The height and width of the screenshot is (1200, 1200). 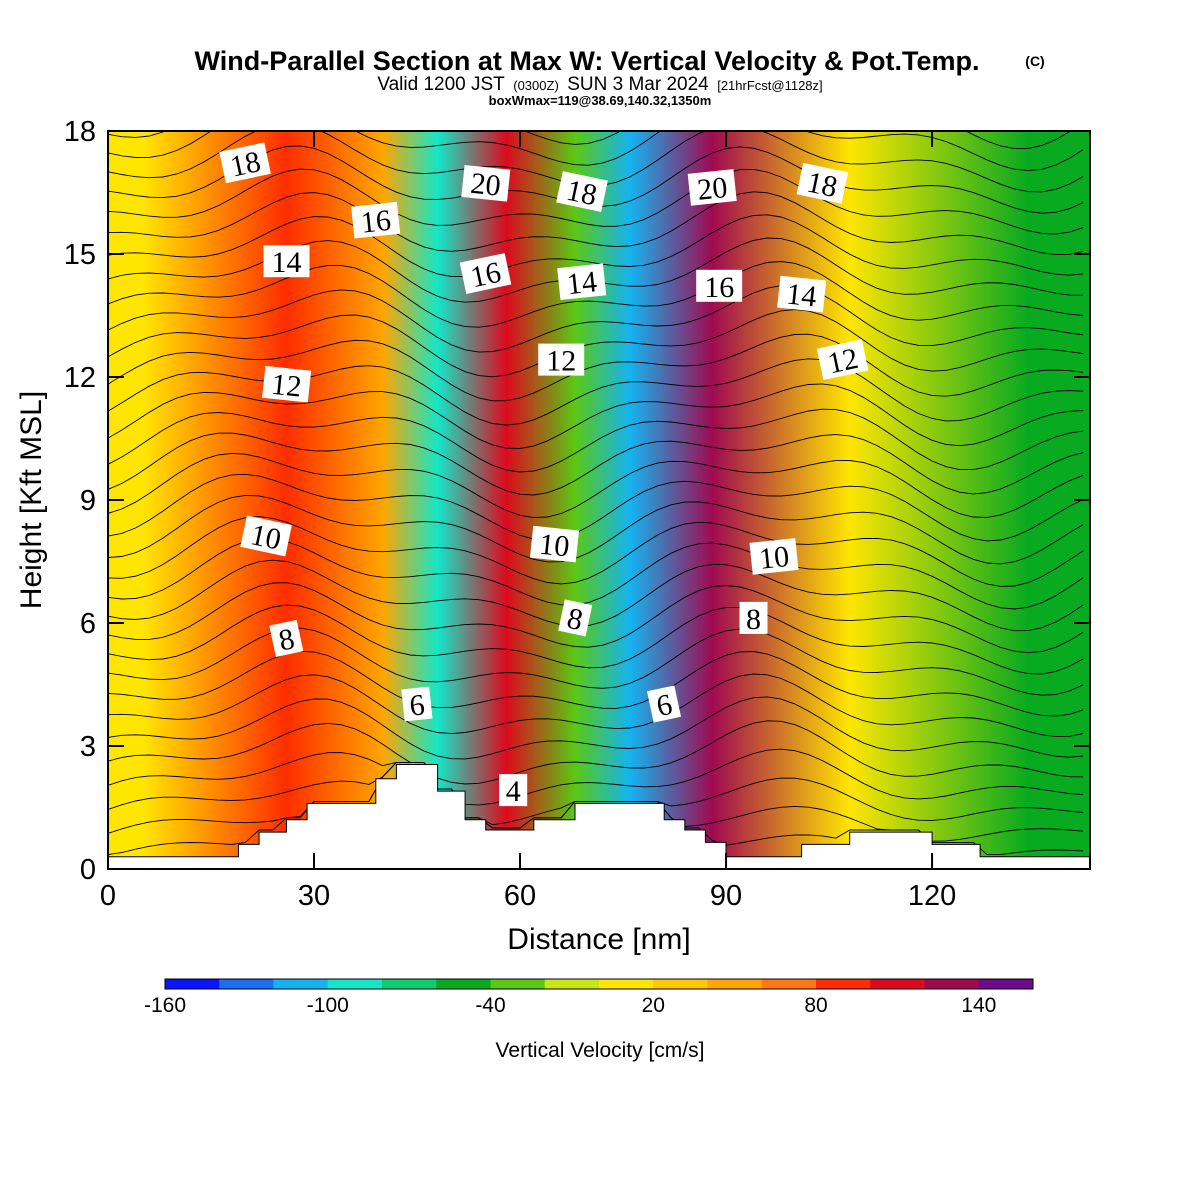 What do you see at coordinates (726, 896) in the screenshot?
I see `x-tick-label: 90` at bounding box center [726, 896].